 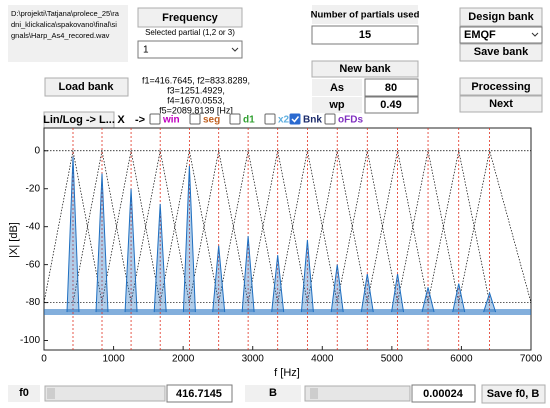 What do you see at coordinates (501, 35) in the screenshot?
I see `bank-type-dropdown` at bounding box center [501, 35].